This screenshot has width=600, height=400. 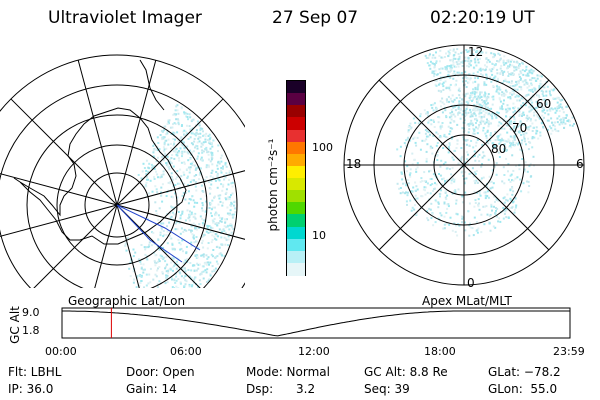 What do you see at coordinates (485, 142) in the screenshot?
I see `apex-aurora-emission` at bounding box center [485, 142].